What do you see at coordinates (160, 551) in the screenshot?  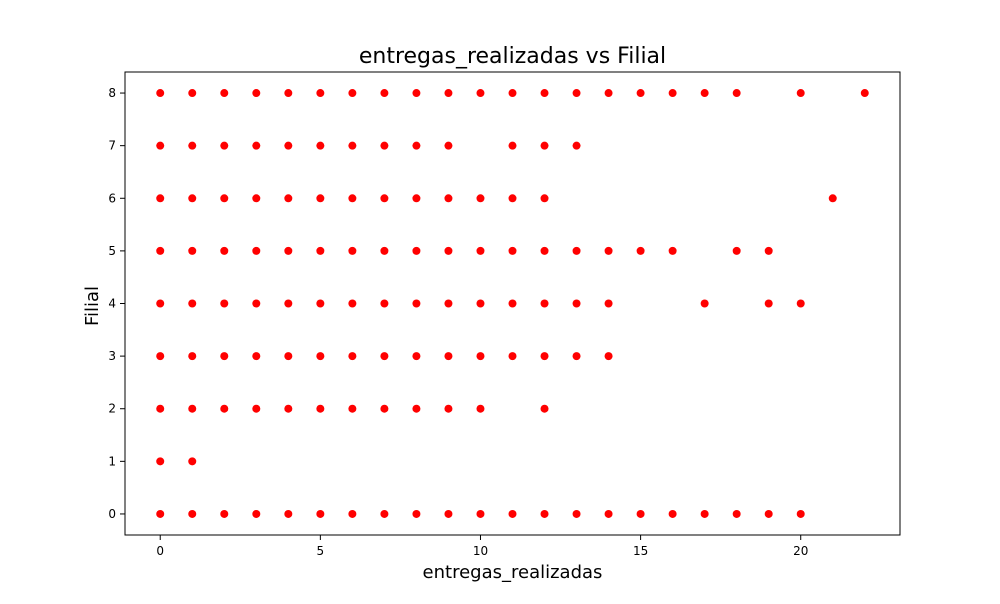 I see `x-tick-label: 0` at bounding box center [160, 551].